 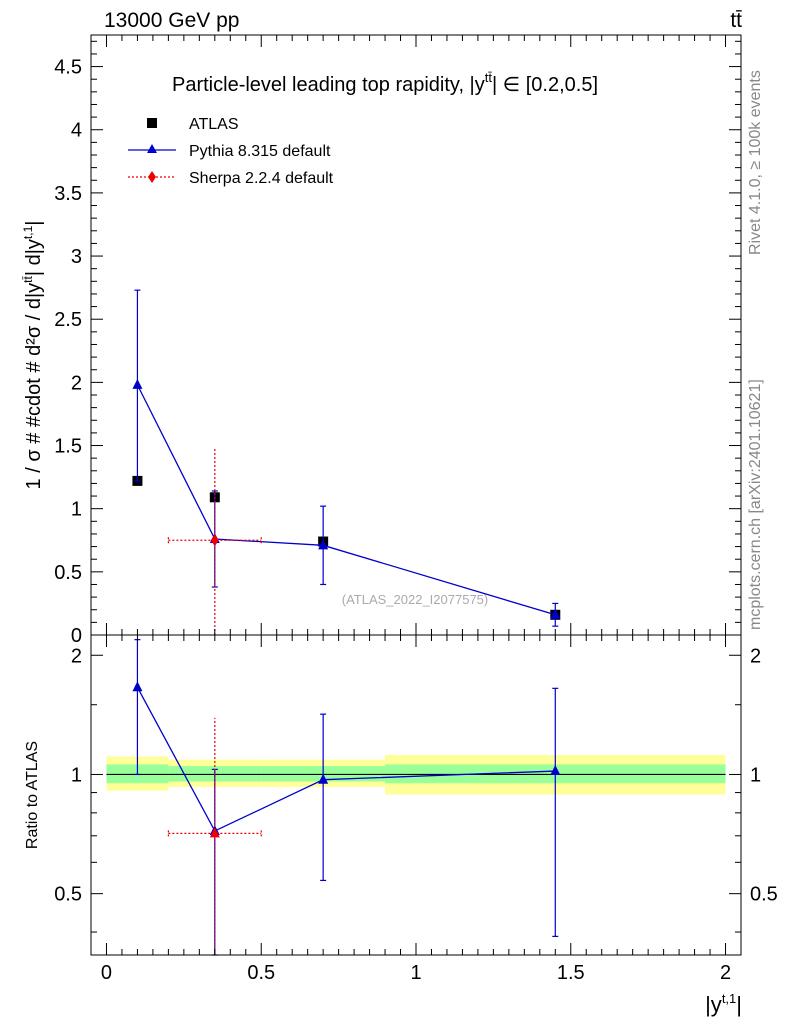 What do you see at coordinates (68, 895) in the screenshot?
I see `ratio-ytick-label-0: 0.5` at bounding box center [68, 895].